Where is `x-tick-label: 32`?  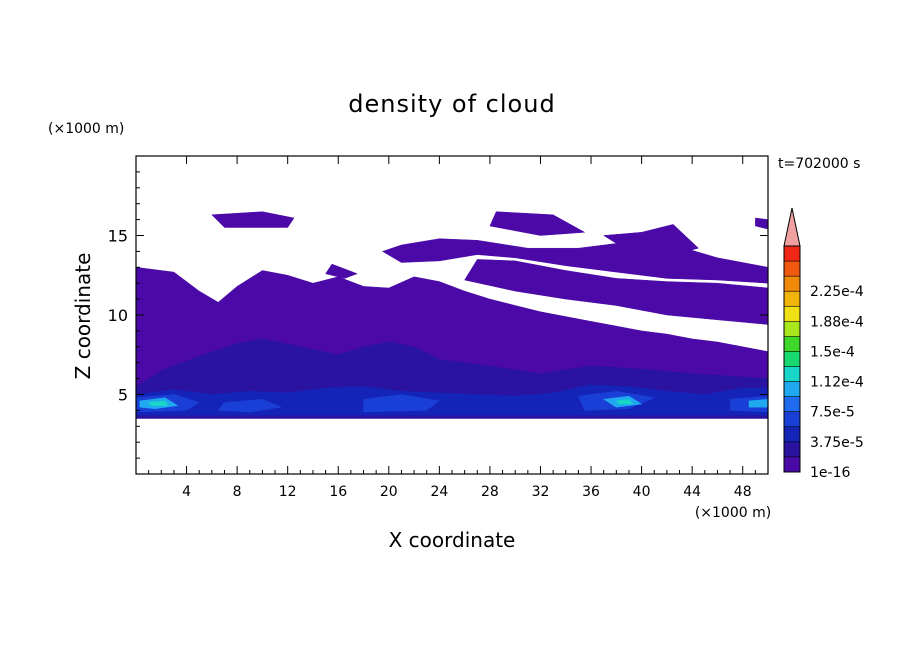
x-tick-label: 32 is located at coordinates (541, 492).